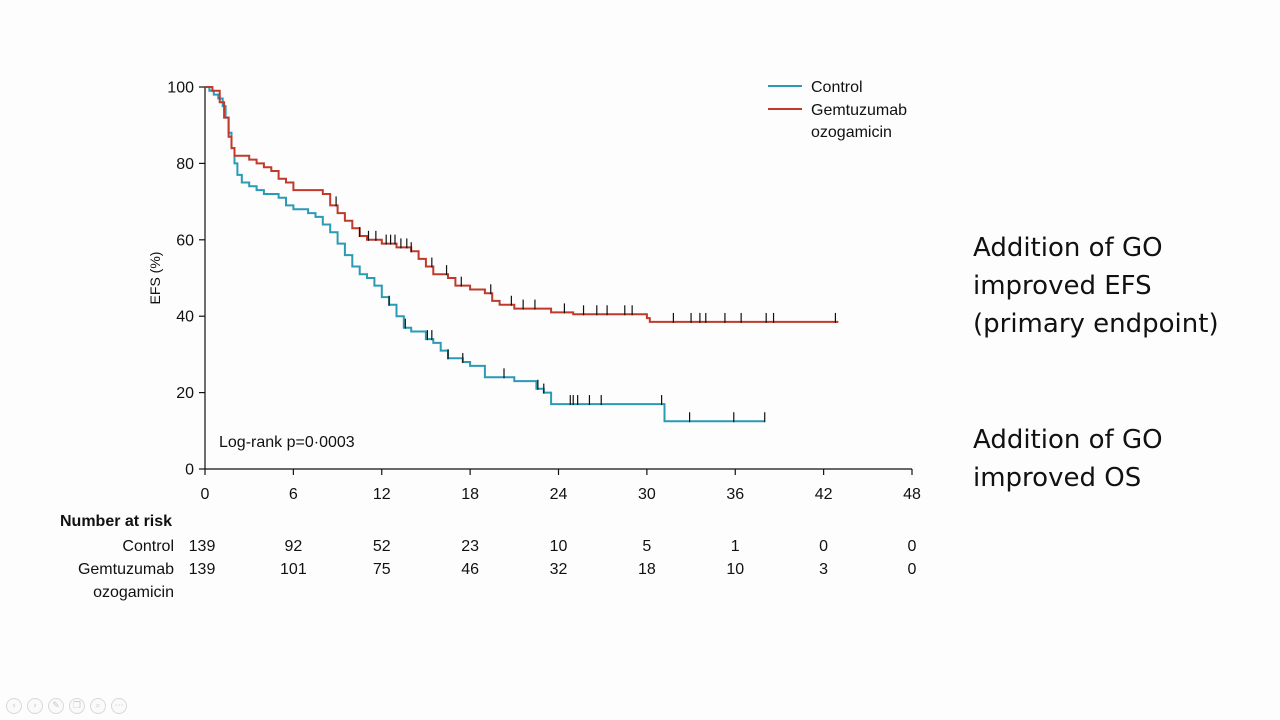 This screenshot has width=1280, height=720. What do you see at coordinates (14, 706) in the screenshot?
I see `prev-icon: ‹` at bounding box center [14, 706].